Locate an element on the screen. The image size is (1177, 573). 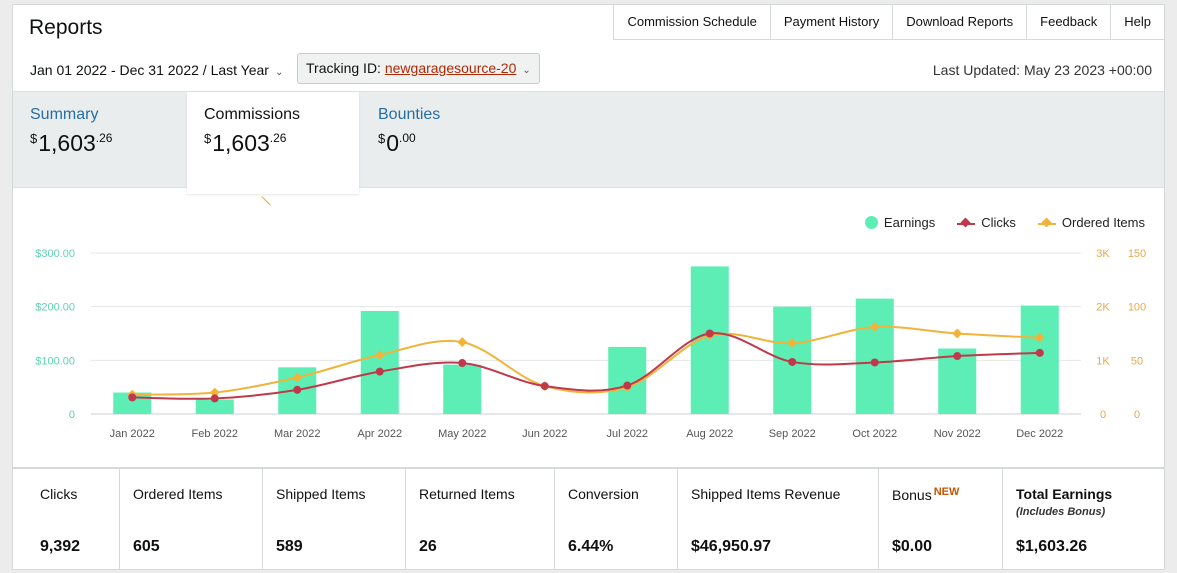
y-left-tick-label: 0 is located at coordinates (72, 415).